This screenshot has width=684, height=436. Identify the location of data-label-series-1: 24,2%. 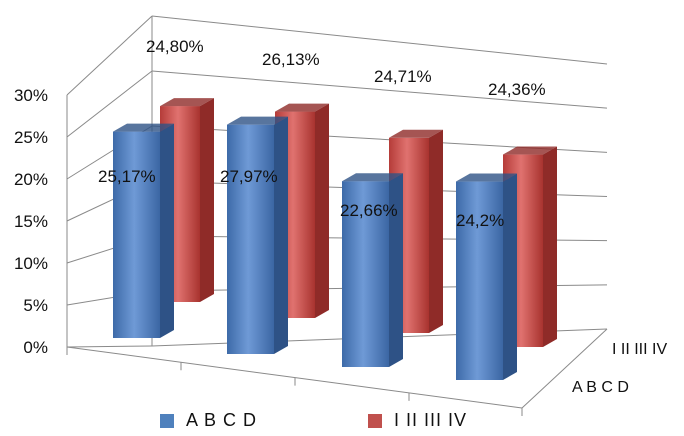
(480, 220).